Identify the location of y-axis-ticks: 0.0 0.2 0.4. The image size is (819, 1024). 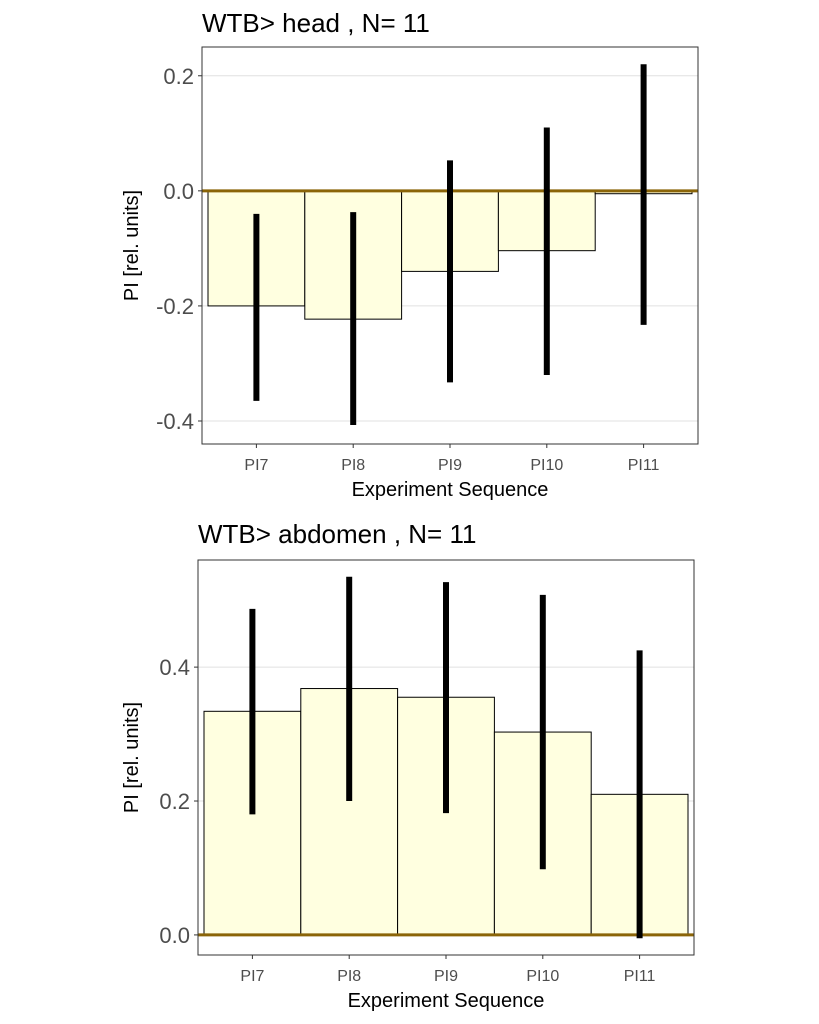
(178, 801).